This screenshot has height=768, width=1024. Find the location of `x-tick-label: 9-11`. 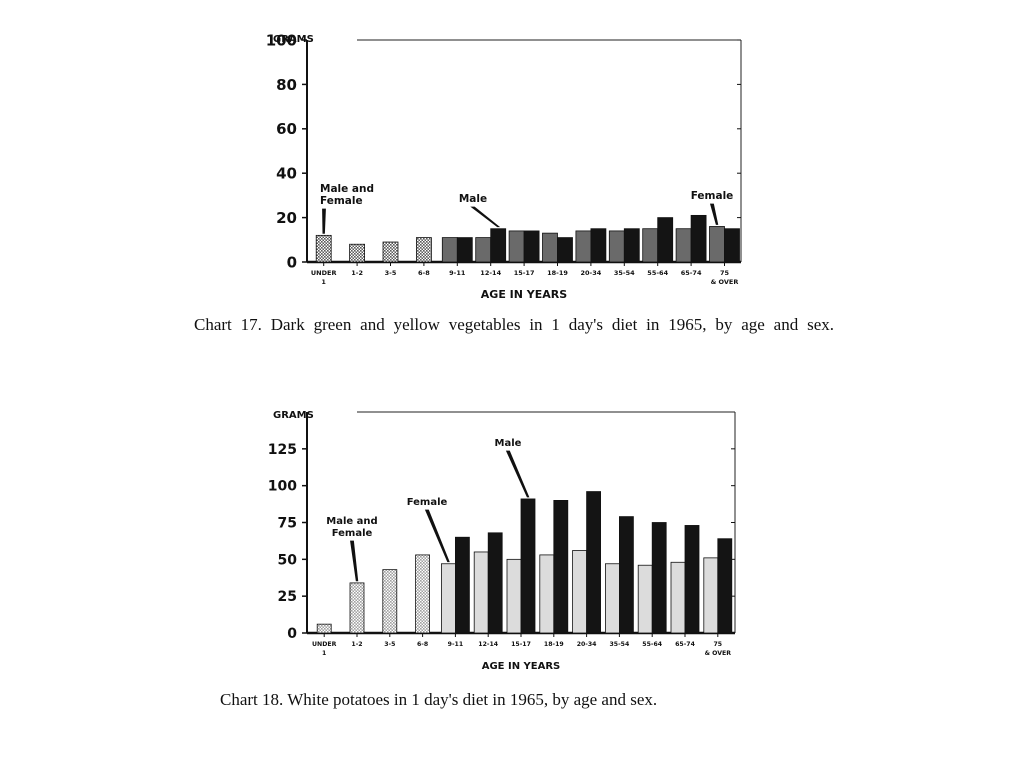

x-tick-label: 9-11 is located at coordinates (455, 644).